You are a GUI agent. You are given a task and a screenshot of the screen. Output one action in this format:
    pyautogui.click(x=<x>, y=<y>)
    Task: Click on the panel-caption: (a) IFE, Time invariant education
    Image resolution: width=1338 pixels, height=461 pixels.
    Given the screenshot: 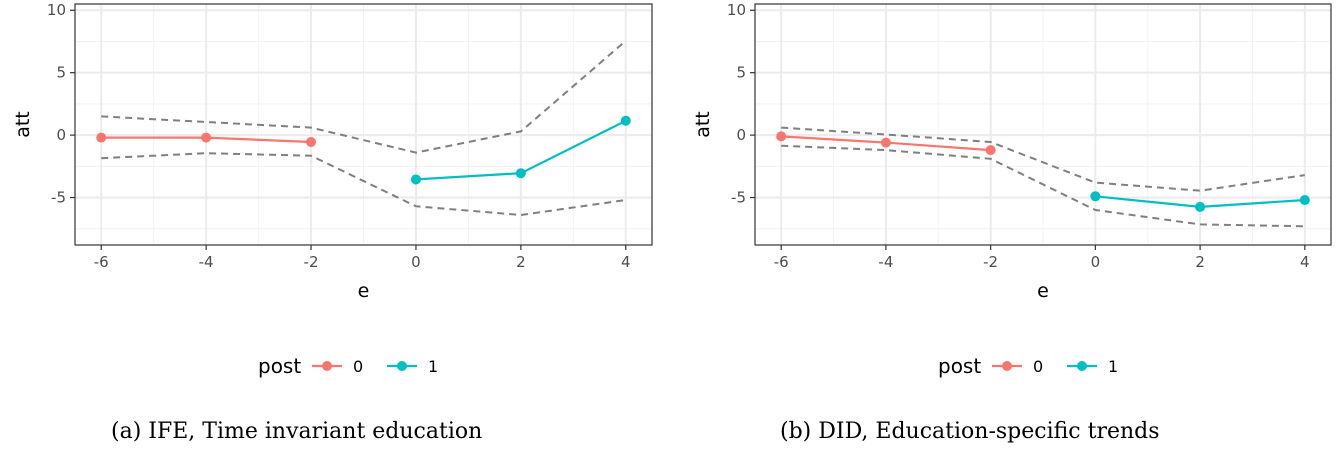 What is the action you would take?
    pyautogui.click(x=296, y=431)
    